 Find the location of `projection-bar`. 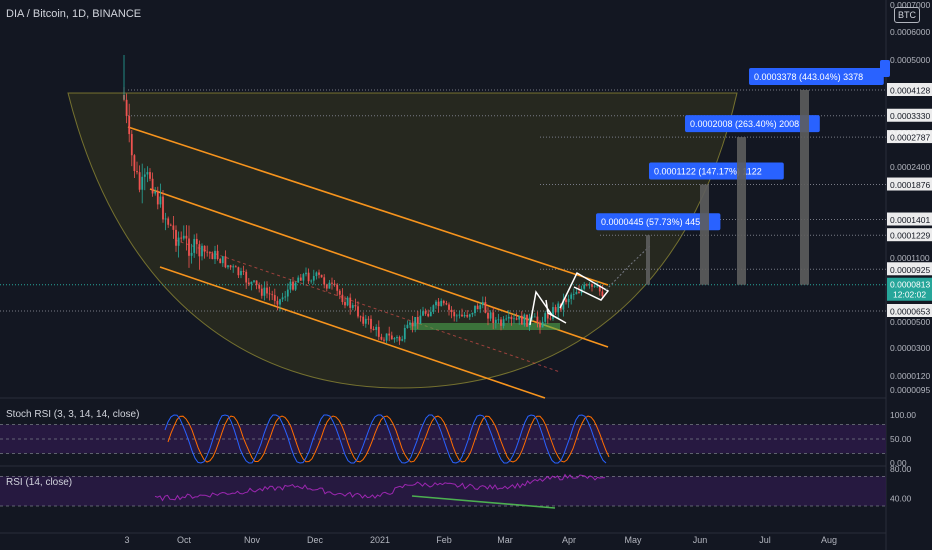

projection-bar is located at coordinates (704, 234).